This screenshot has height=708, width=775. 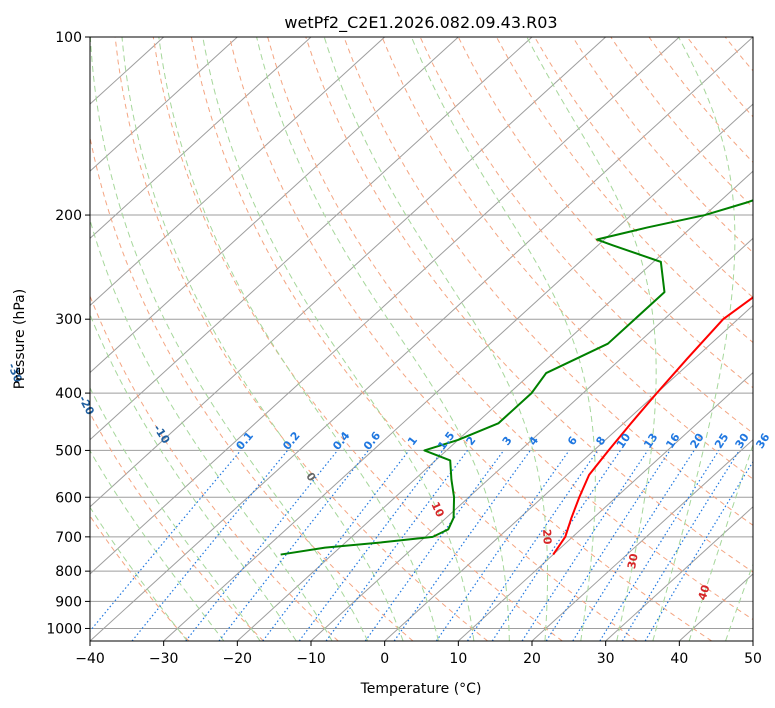 What do you see at coordinates (384, 659) in the screenshot?
I see `x-tick-label: 0` at bounding box center [384, 659].